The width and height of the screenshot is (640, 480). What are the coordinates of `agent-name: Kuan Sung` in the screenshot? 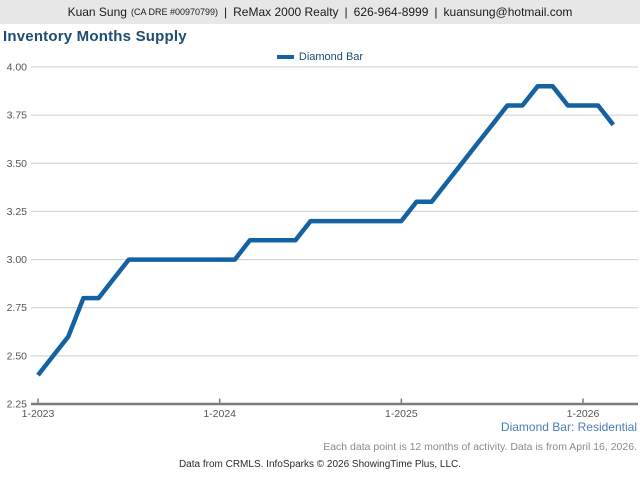 It's located at (97, 12).